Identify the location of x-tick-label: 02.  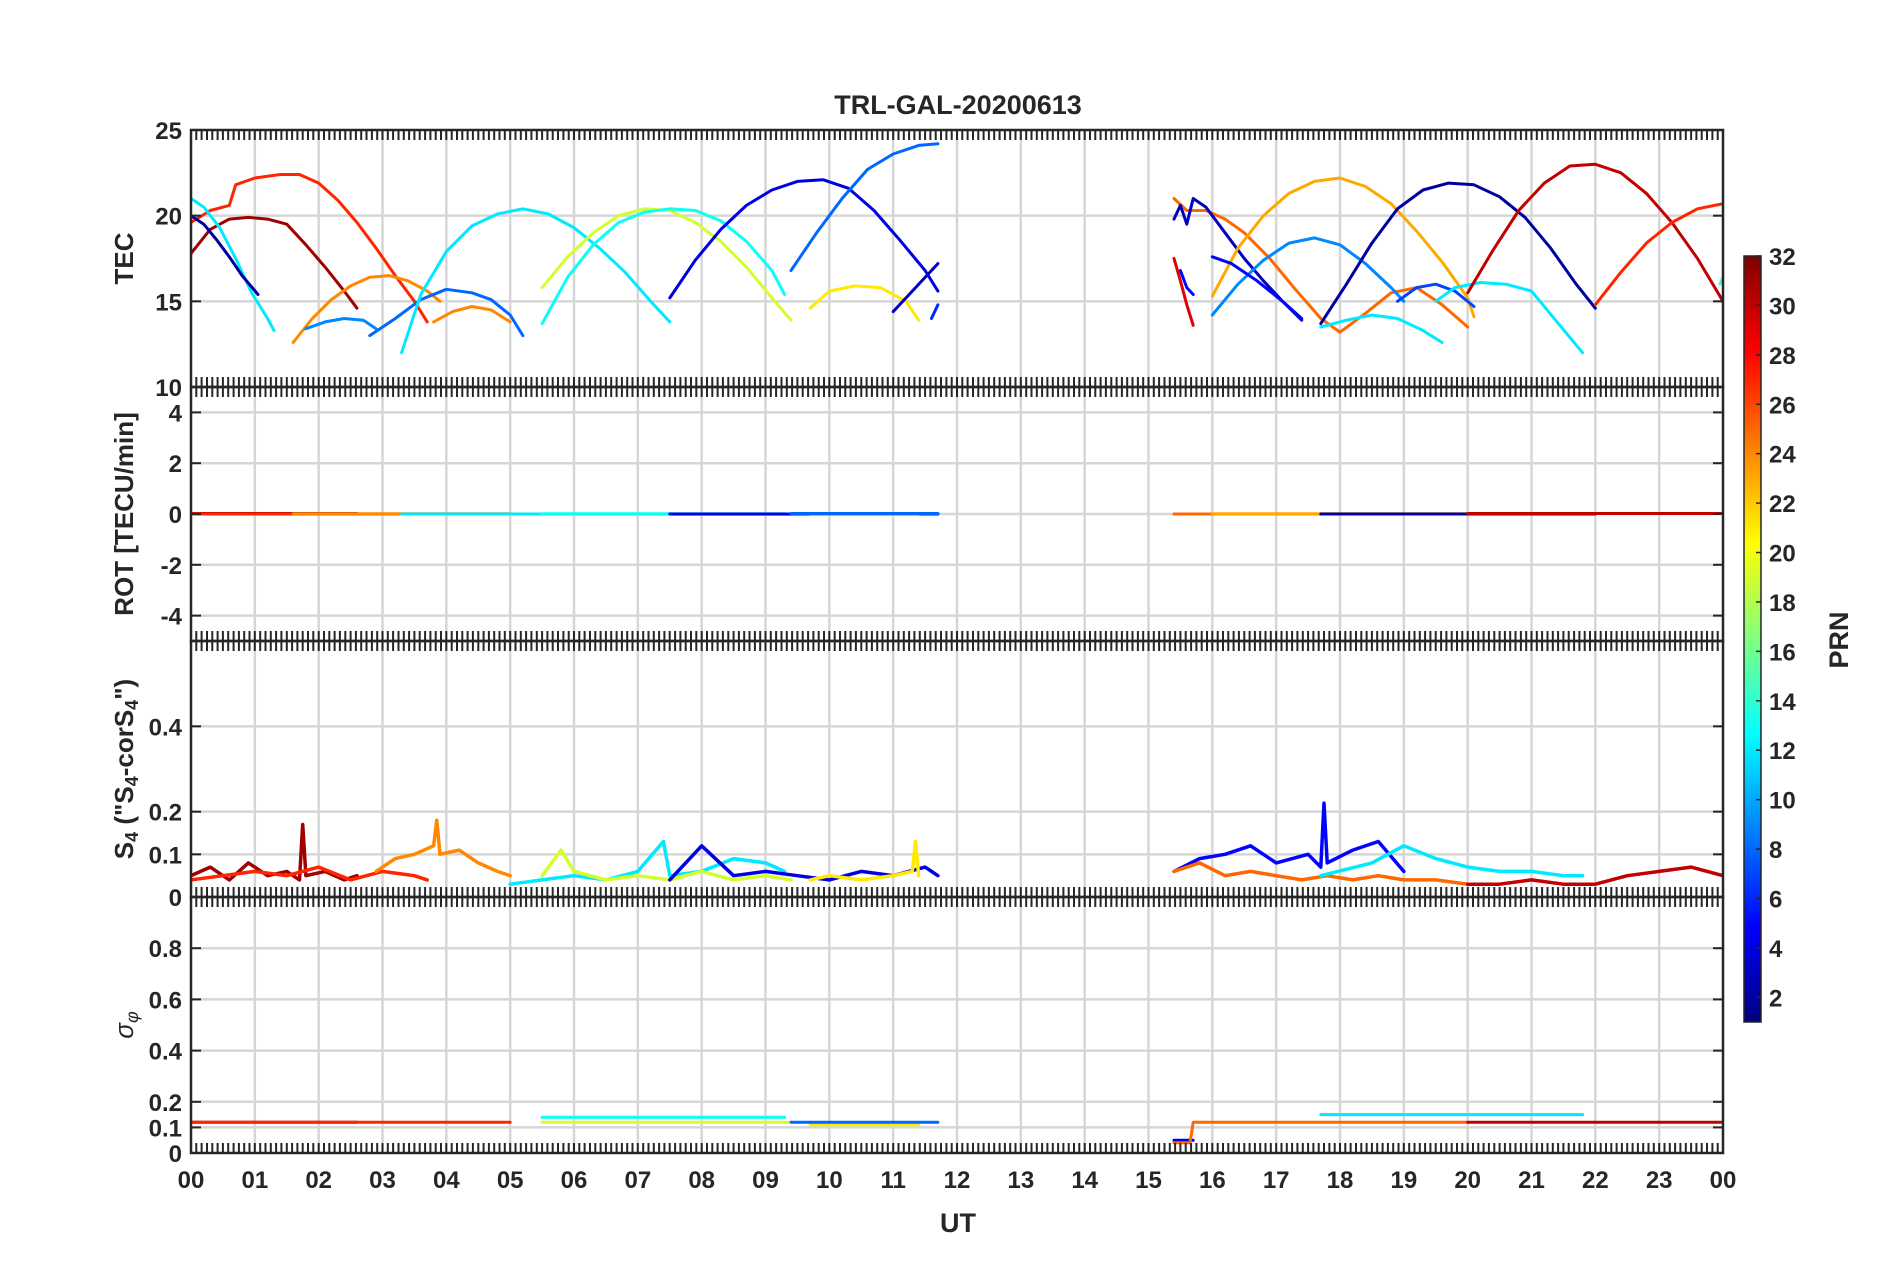
(318, 1180).